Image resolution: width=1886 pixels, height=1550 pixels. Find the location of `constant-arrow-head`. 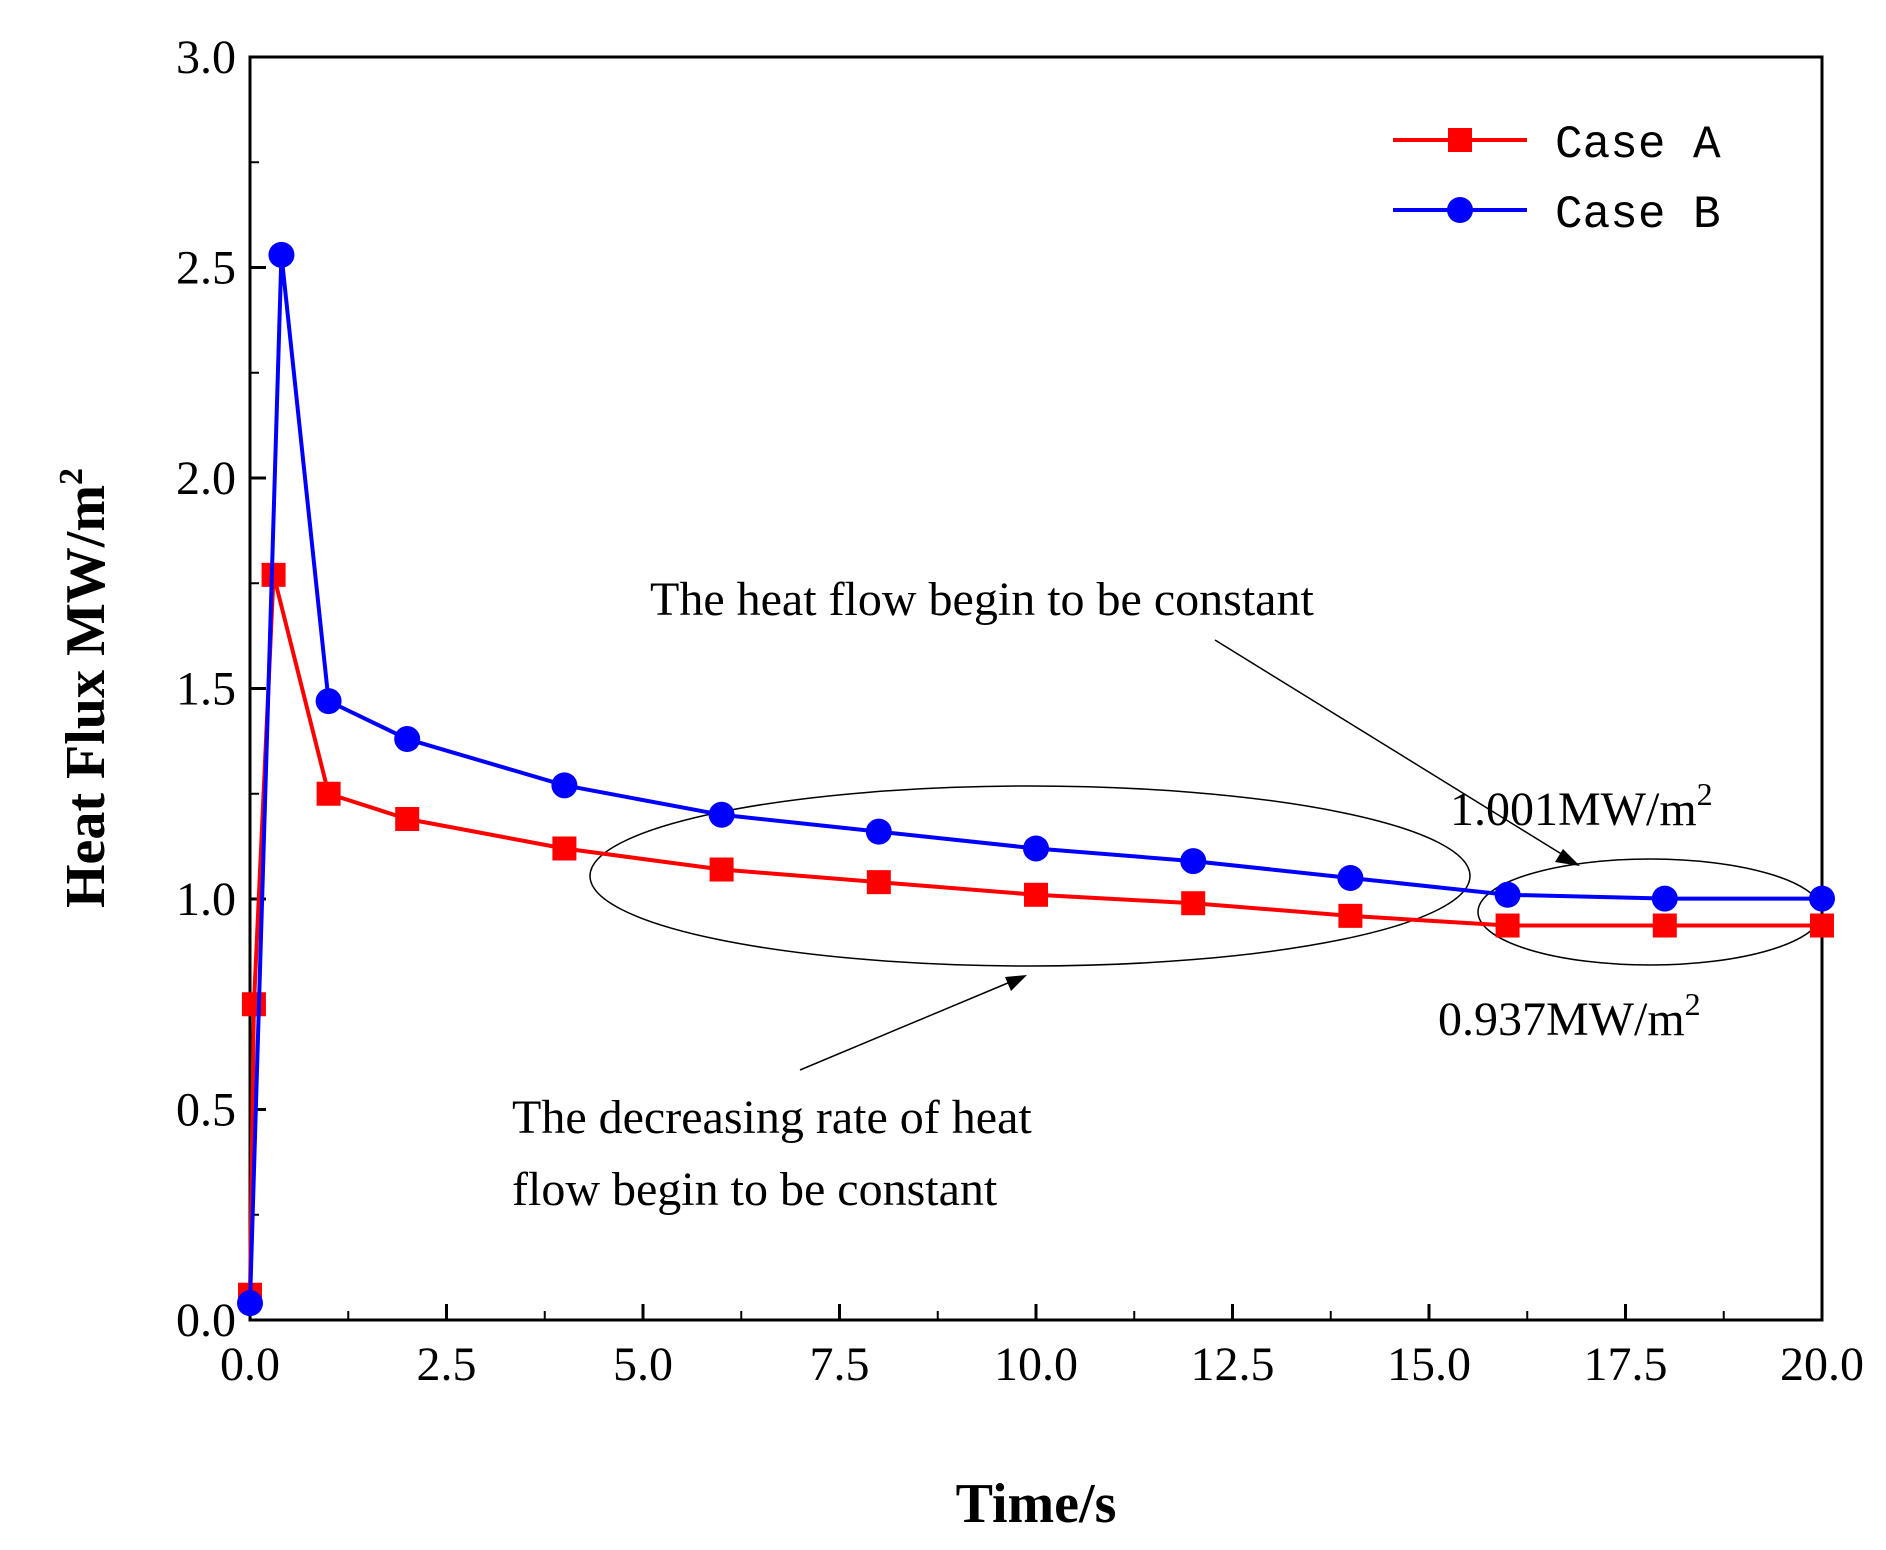

constant-arrow-head is located at coordinates (1567, 857).